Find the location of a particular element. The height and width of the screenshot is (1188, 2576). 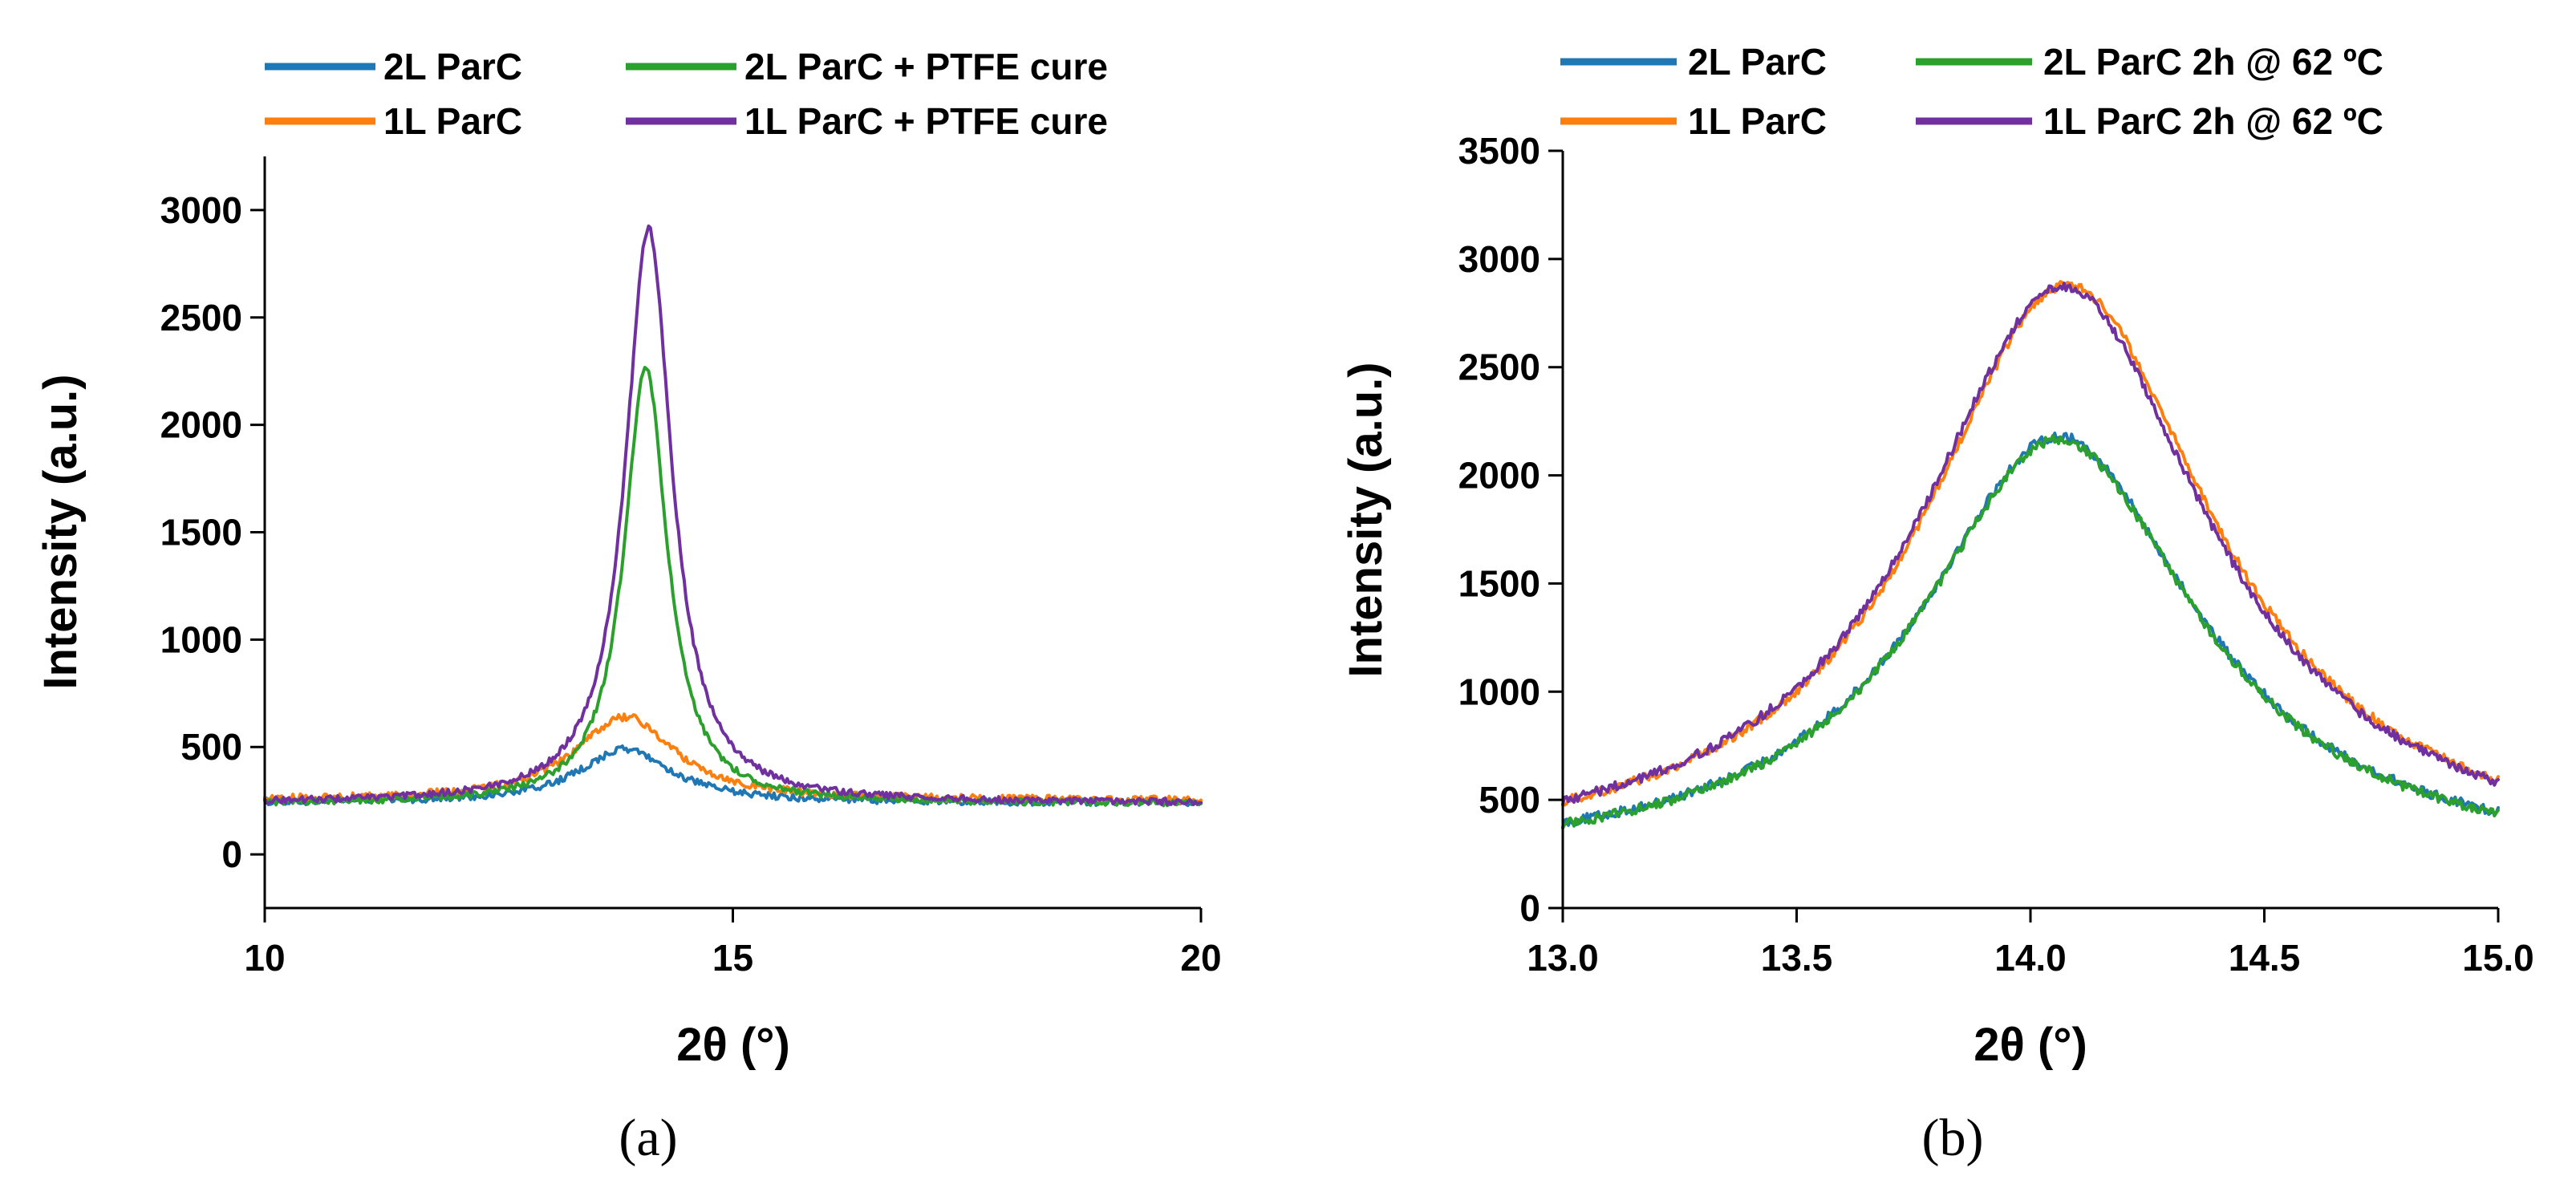

series-line-2l-parc-ptfe is located at coordinates (733, 587).